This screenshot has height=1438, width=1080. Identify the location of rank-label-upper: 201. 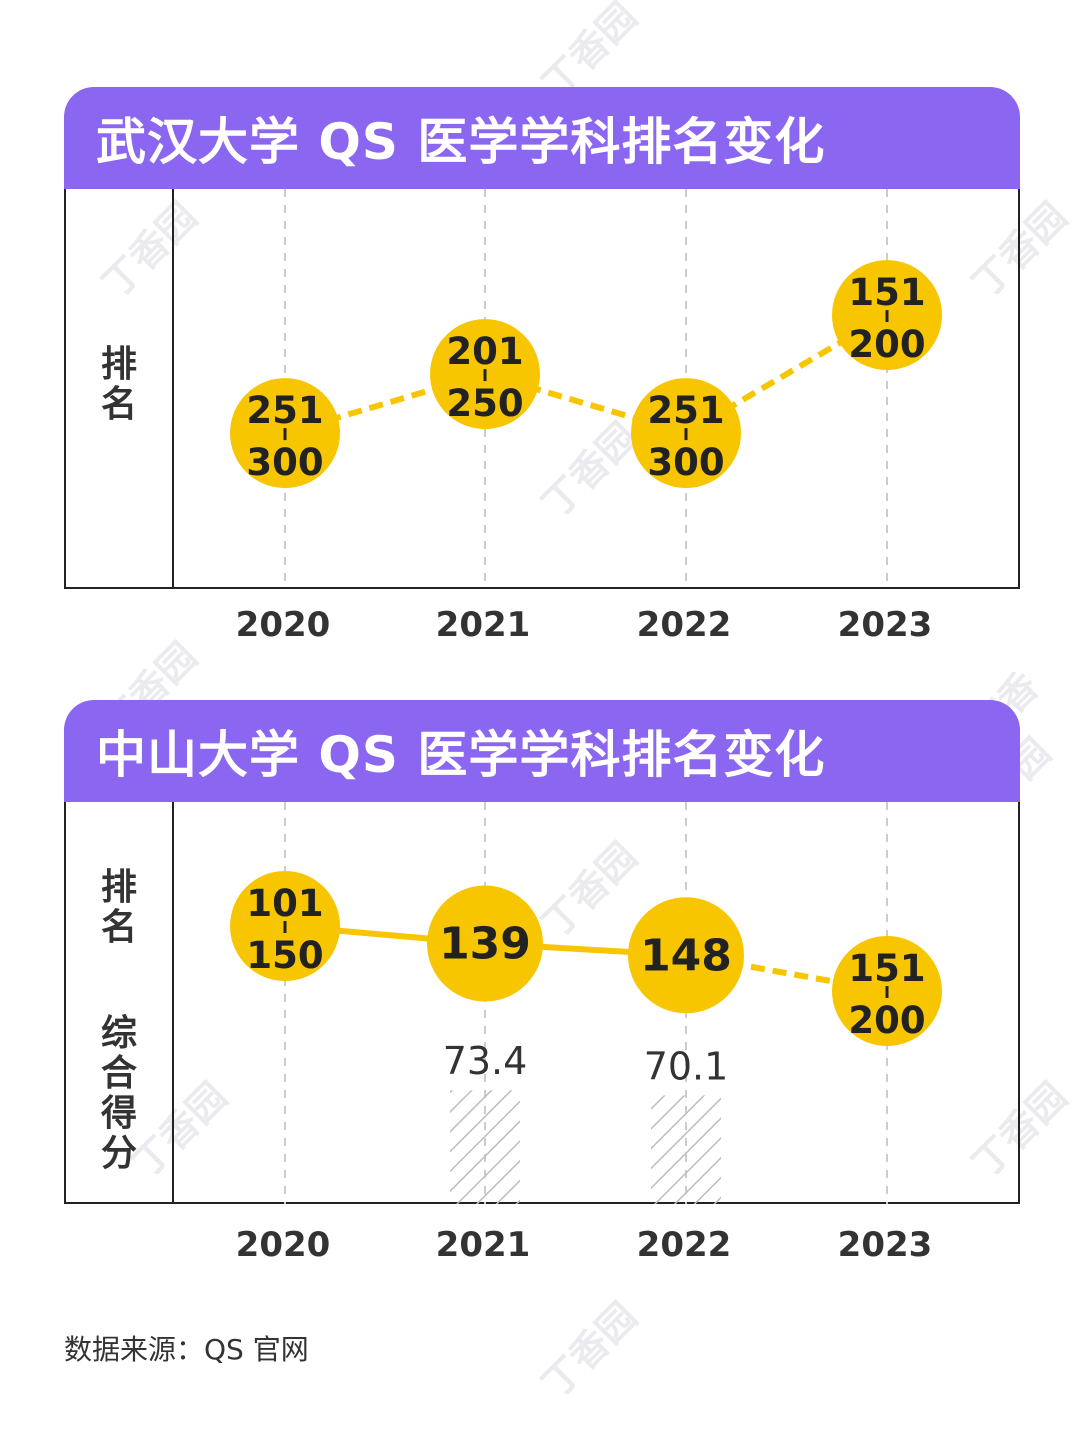
(484, 351).